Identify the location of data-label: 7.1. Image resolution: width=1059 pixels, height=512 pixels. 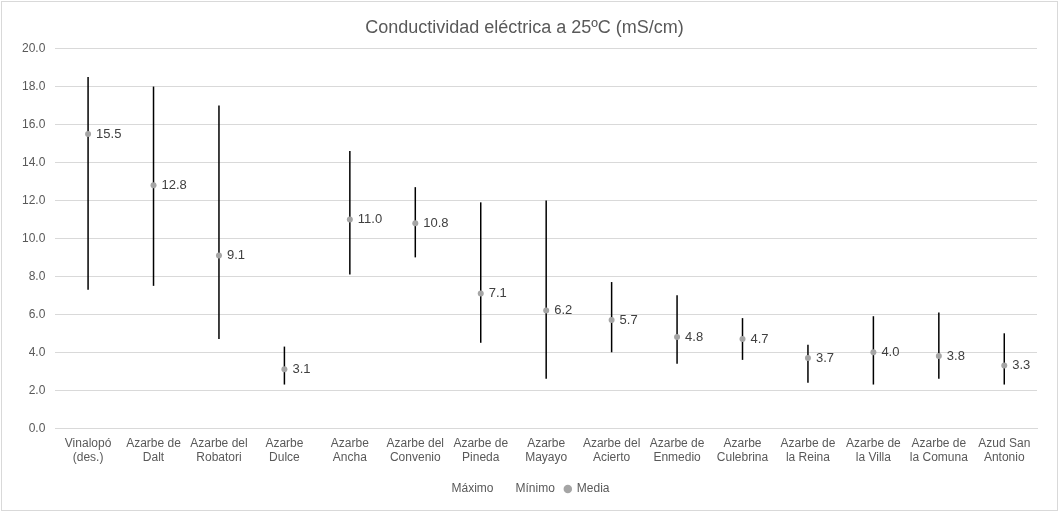
(497, 293).